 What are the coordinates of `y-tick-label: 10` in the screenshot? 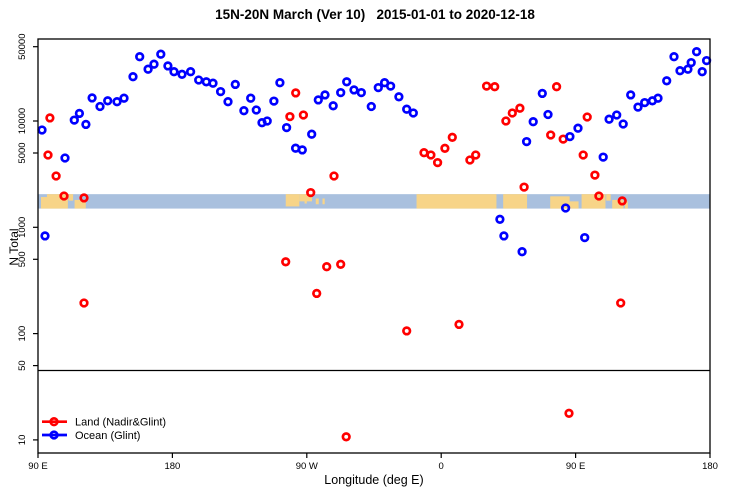 It's located at (22, 440).